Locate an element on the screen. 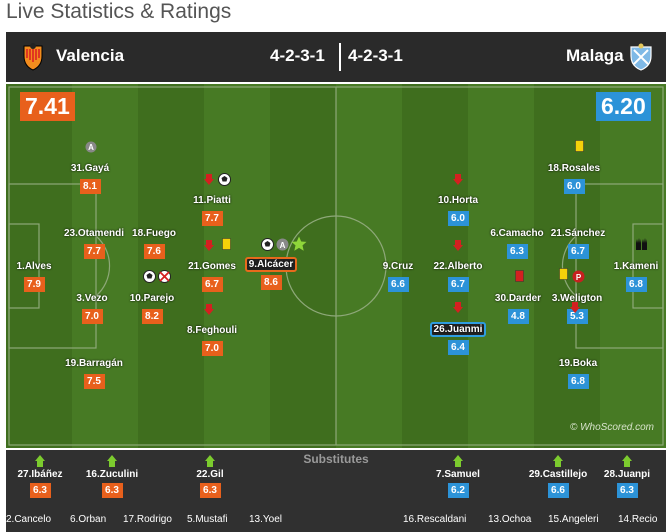  player-rating: 7.5 is located at coordinates (94, 381).